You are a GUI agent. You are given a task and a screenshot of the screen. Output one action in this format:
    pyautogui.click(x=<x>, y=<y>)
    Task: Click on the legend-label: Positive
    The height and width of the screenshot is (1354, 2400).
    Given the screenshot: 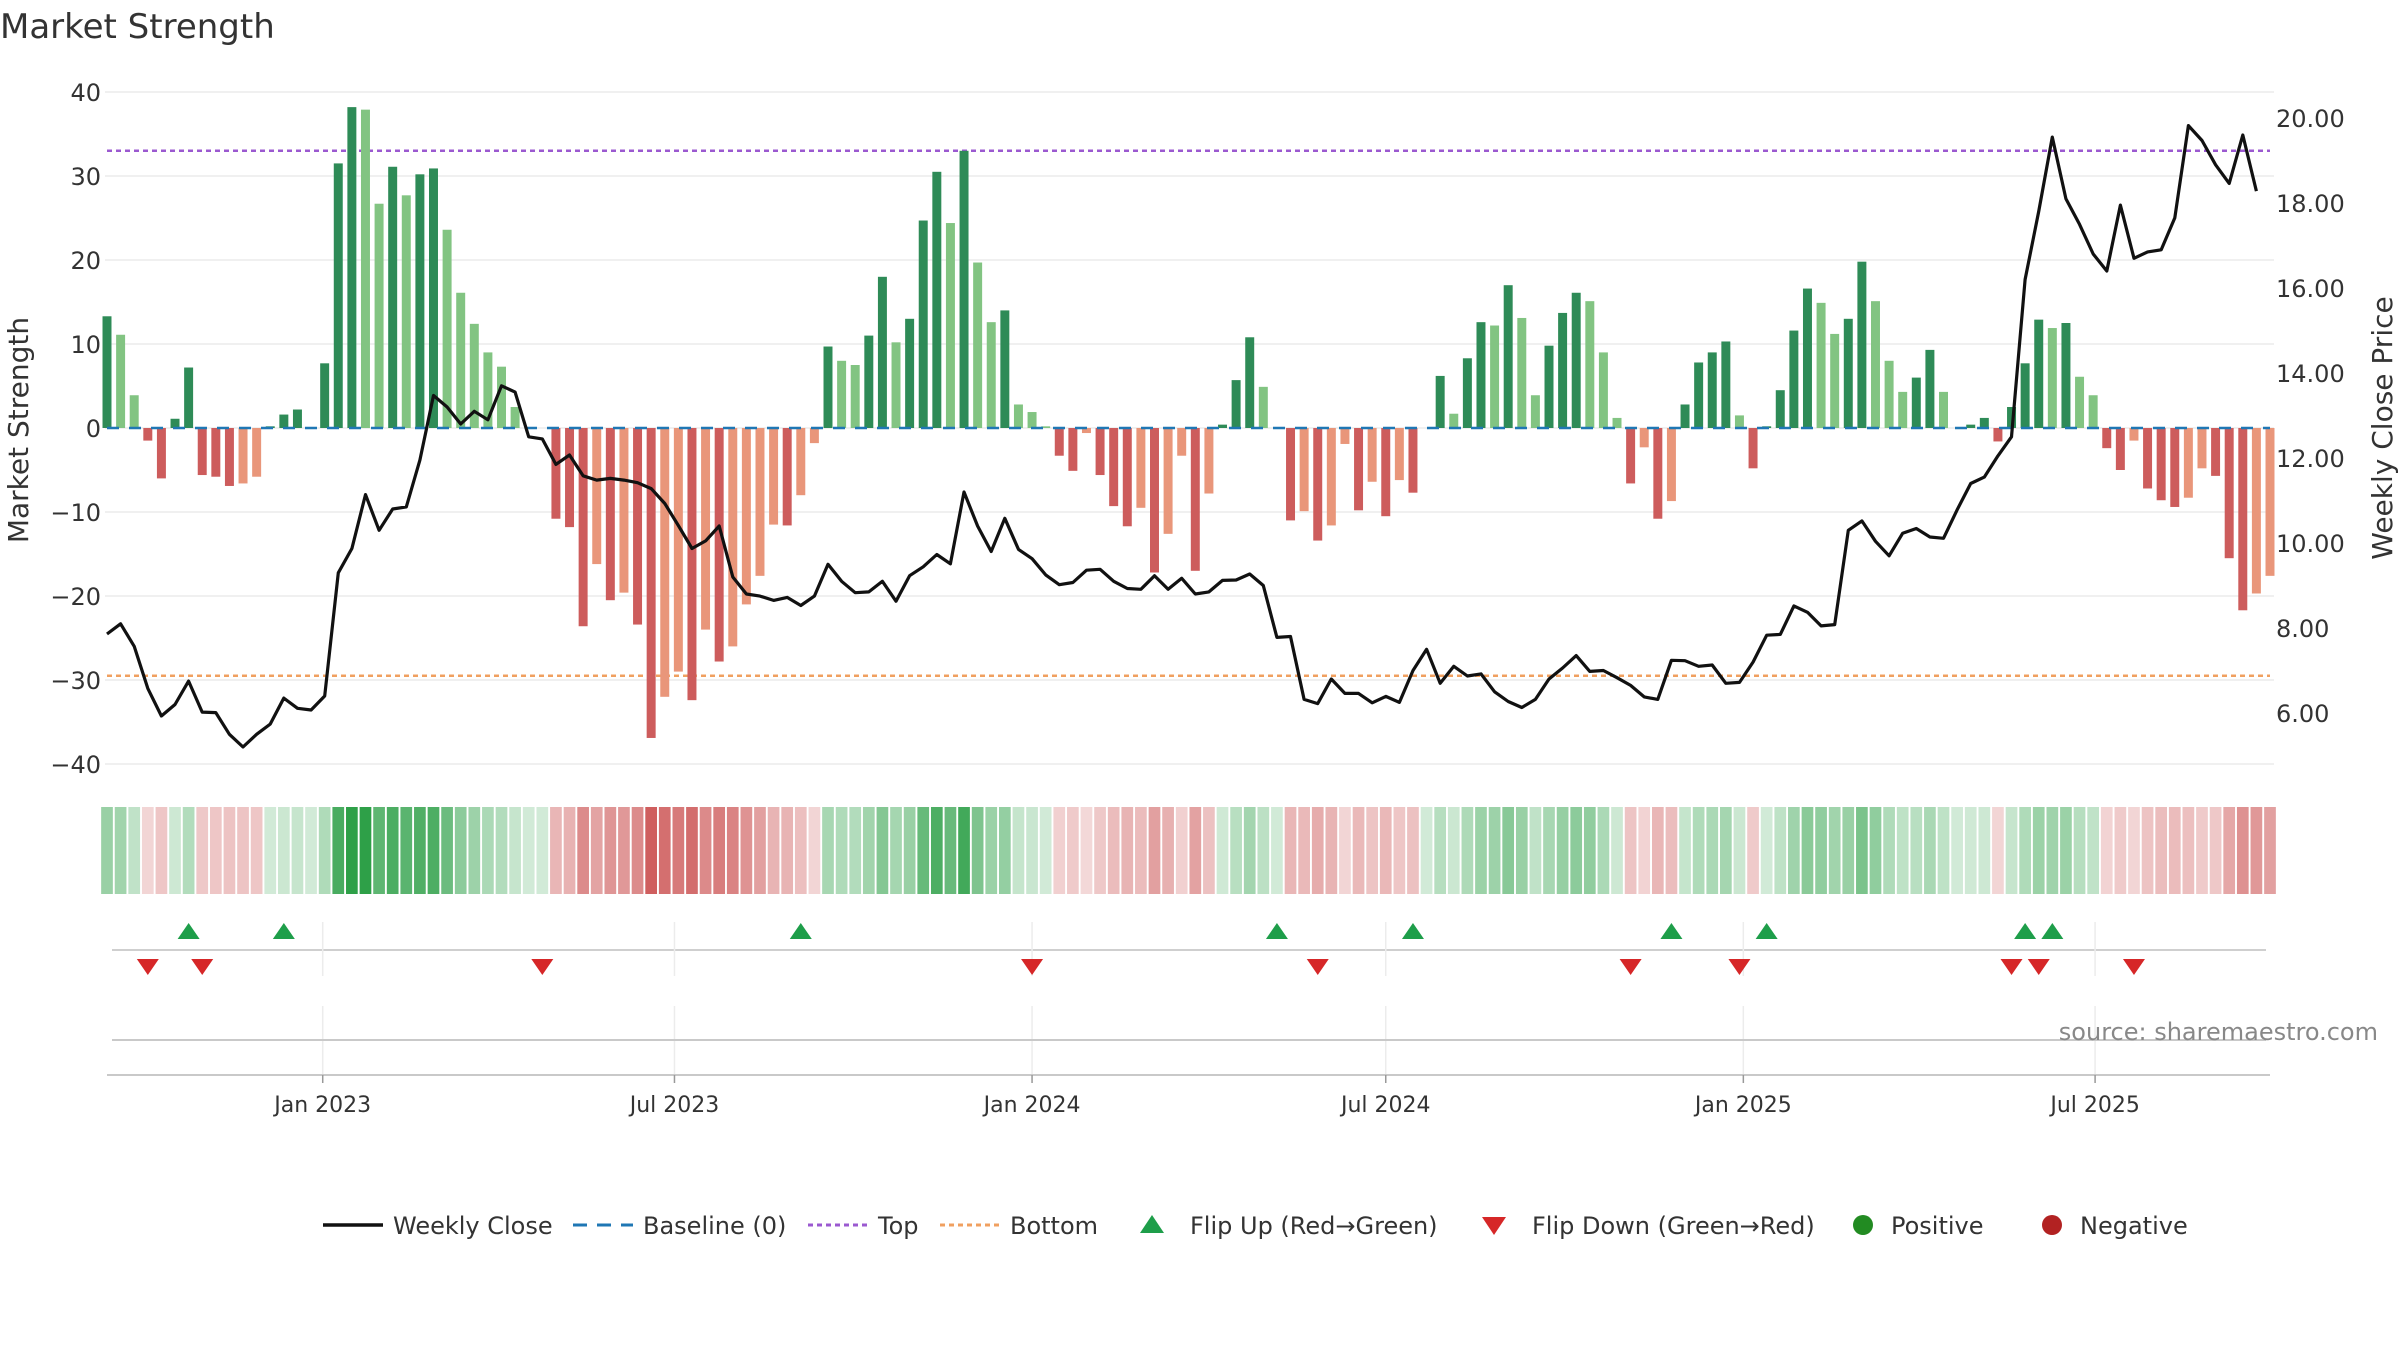 What is the action you would take?
    pyautogui.click(x=1937, y=1226)
    